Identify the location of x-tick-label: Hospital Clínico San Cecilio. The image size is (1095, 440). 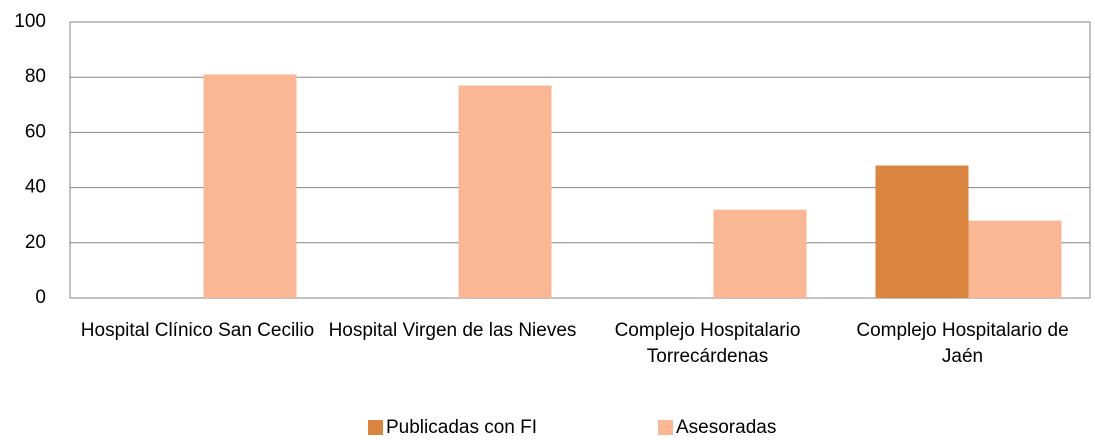
(197, 330).